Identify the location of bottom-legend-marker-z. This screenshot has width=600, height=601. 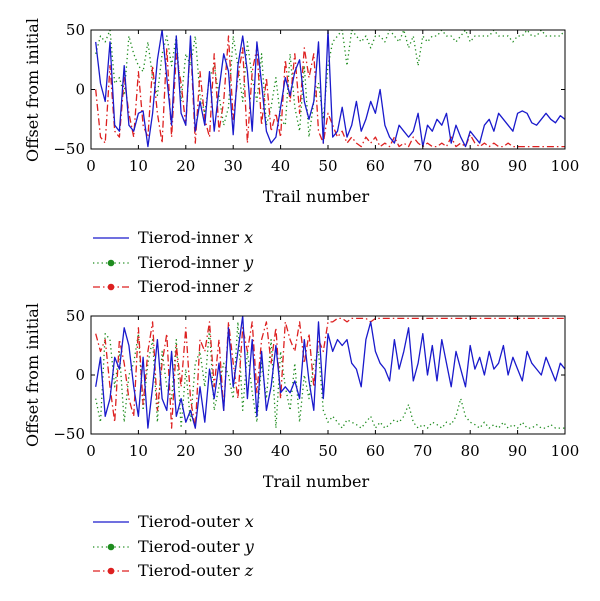
(111, 571).